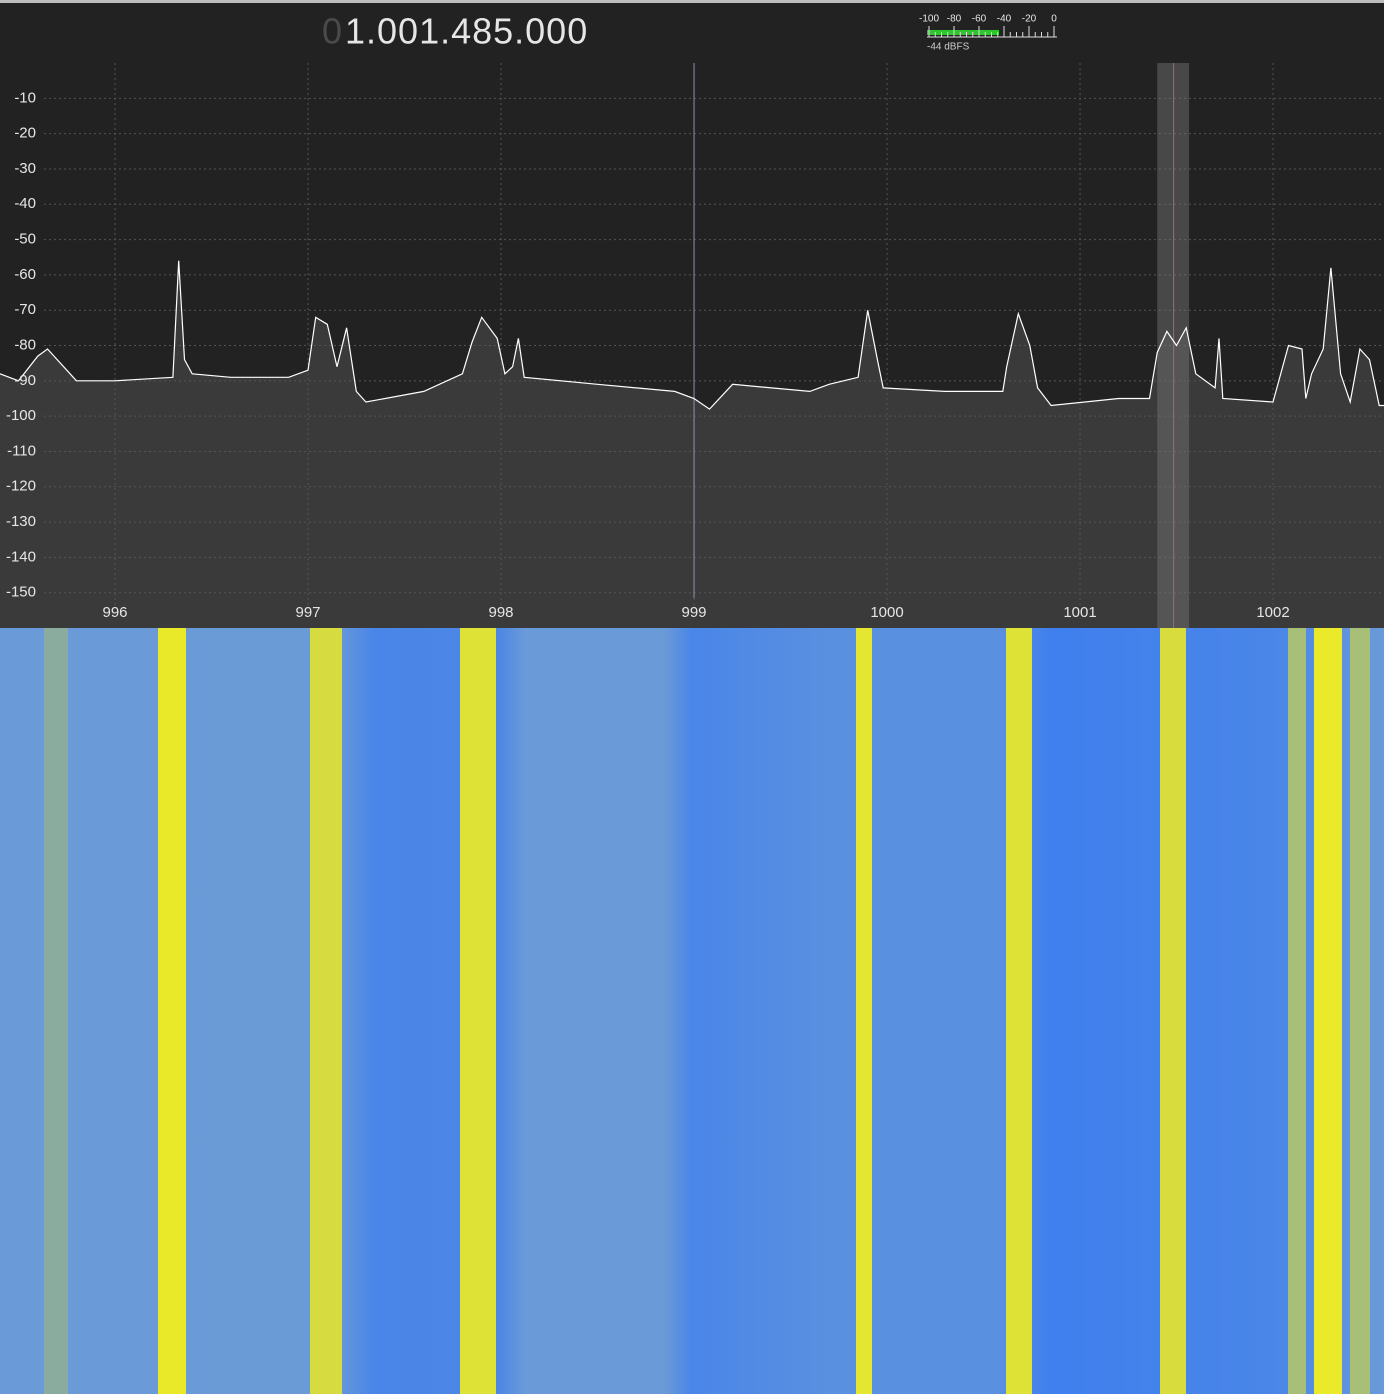 The height and width of the screenshot is (1394, 1384). I want to click on y-tick-label: -20, so click(25, 133).